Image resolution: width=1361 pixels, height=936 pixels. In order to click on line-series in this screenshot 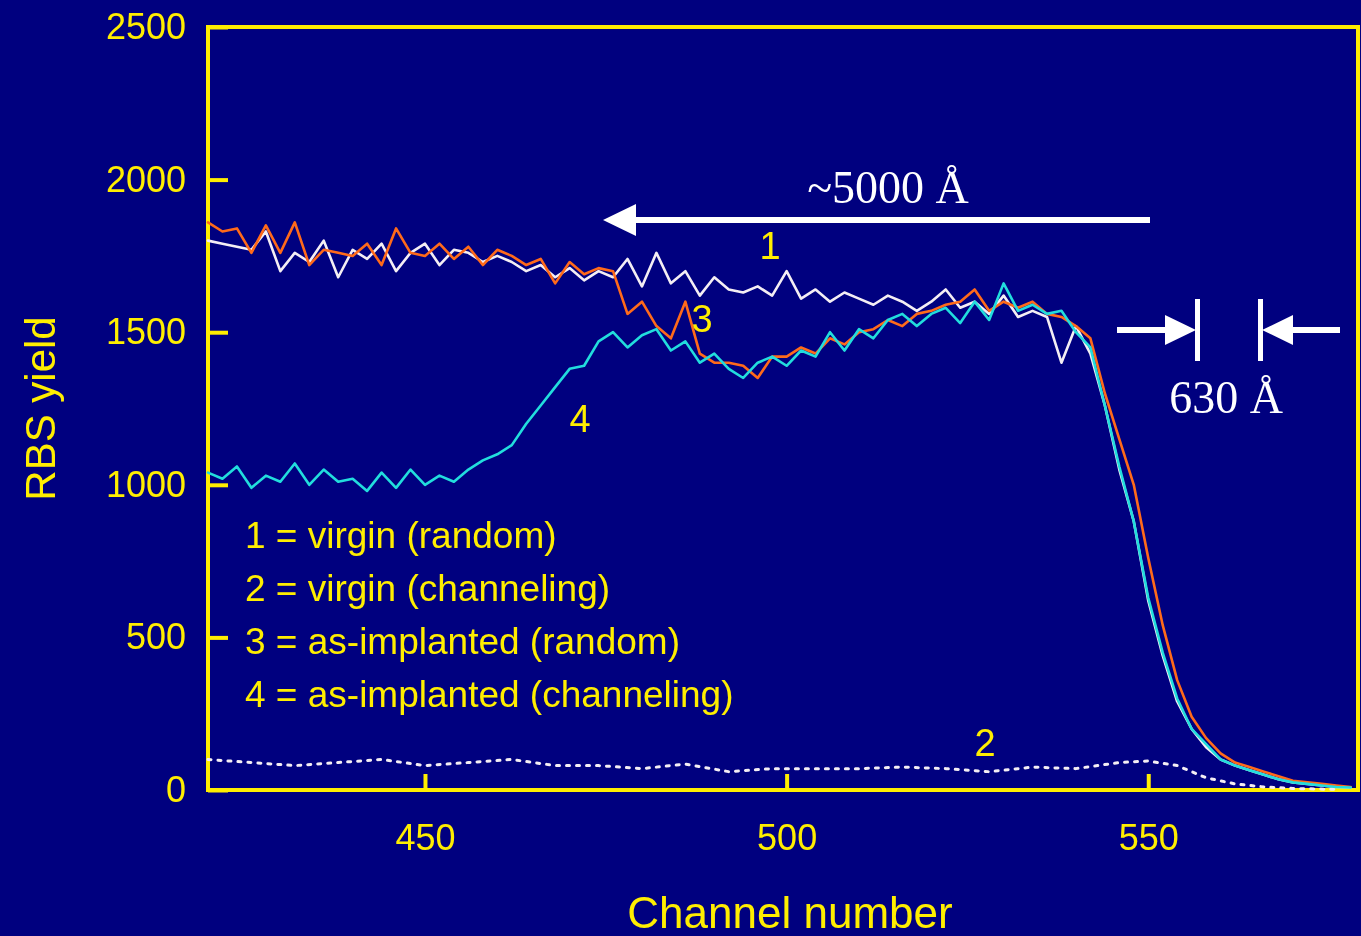, I will do `click(772, 774)`.